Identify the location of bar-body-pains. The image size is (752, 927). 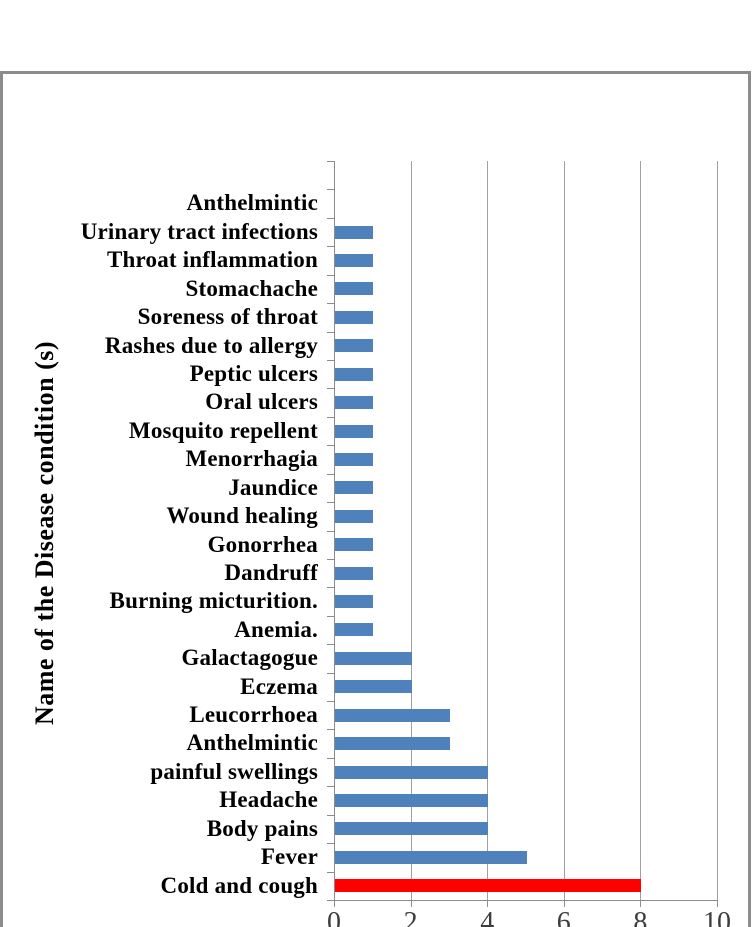
(412, 829).